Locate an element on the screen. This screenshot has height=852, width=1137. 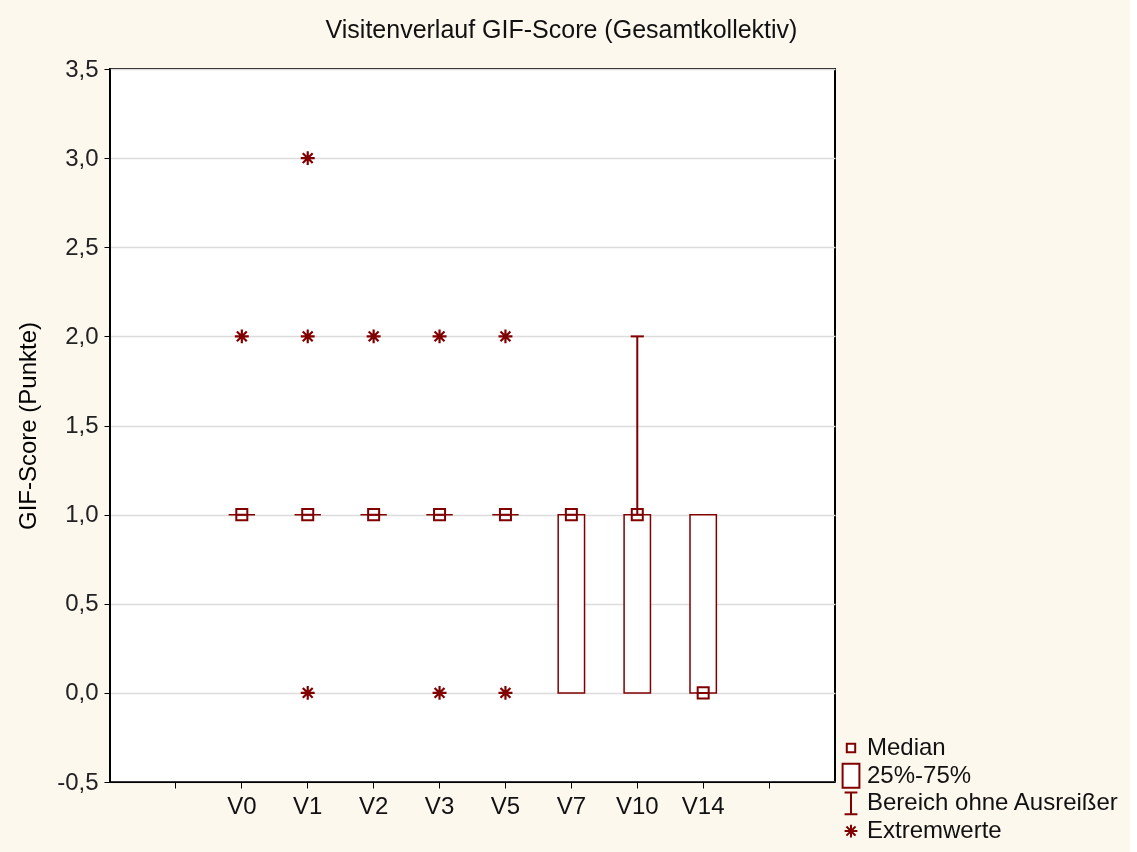
x-tick-label: V2 is located at coordinates (373, 805).